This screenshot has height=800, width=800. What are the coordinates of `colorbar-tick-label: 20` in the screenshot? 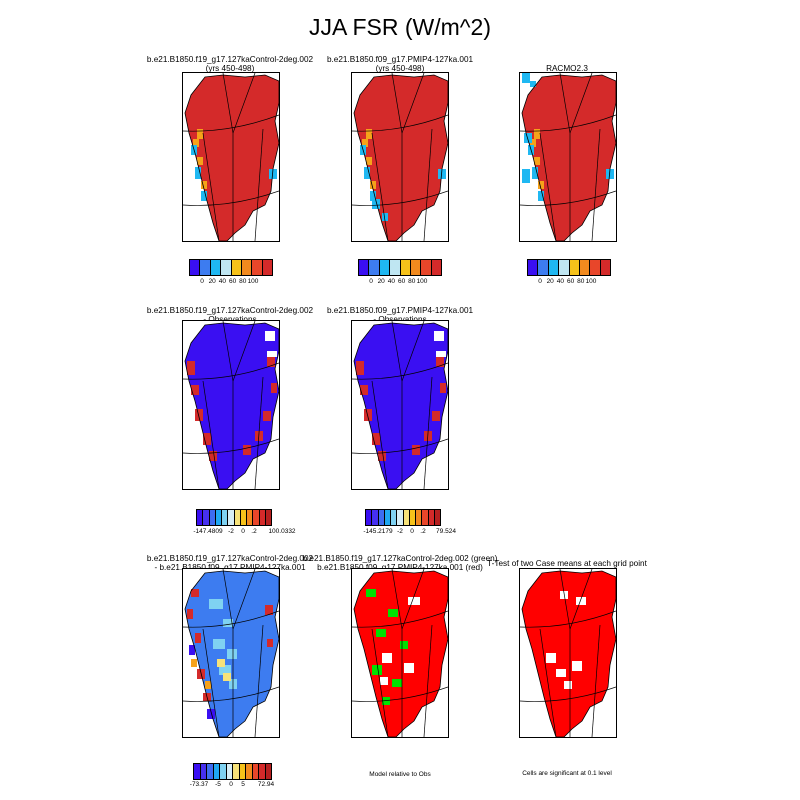 It's located at (381, 281).